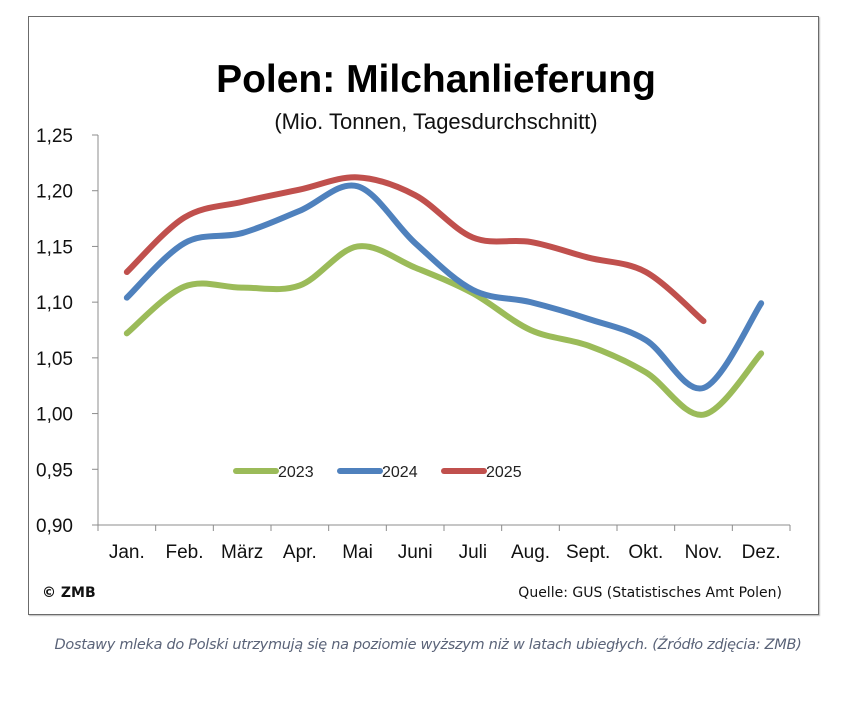  I want to click on y-tick-label: 0,95, so click(54, 470).